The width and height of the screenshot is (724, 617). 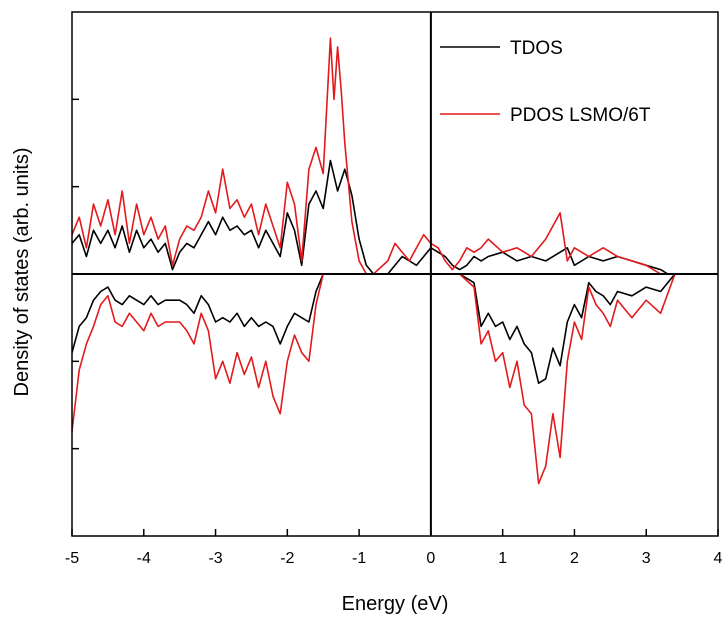 What do you see at coordinates (718, 558) in the screenshot?
I see `x-tick-label: 4` at bounding box center [718, 558].